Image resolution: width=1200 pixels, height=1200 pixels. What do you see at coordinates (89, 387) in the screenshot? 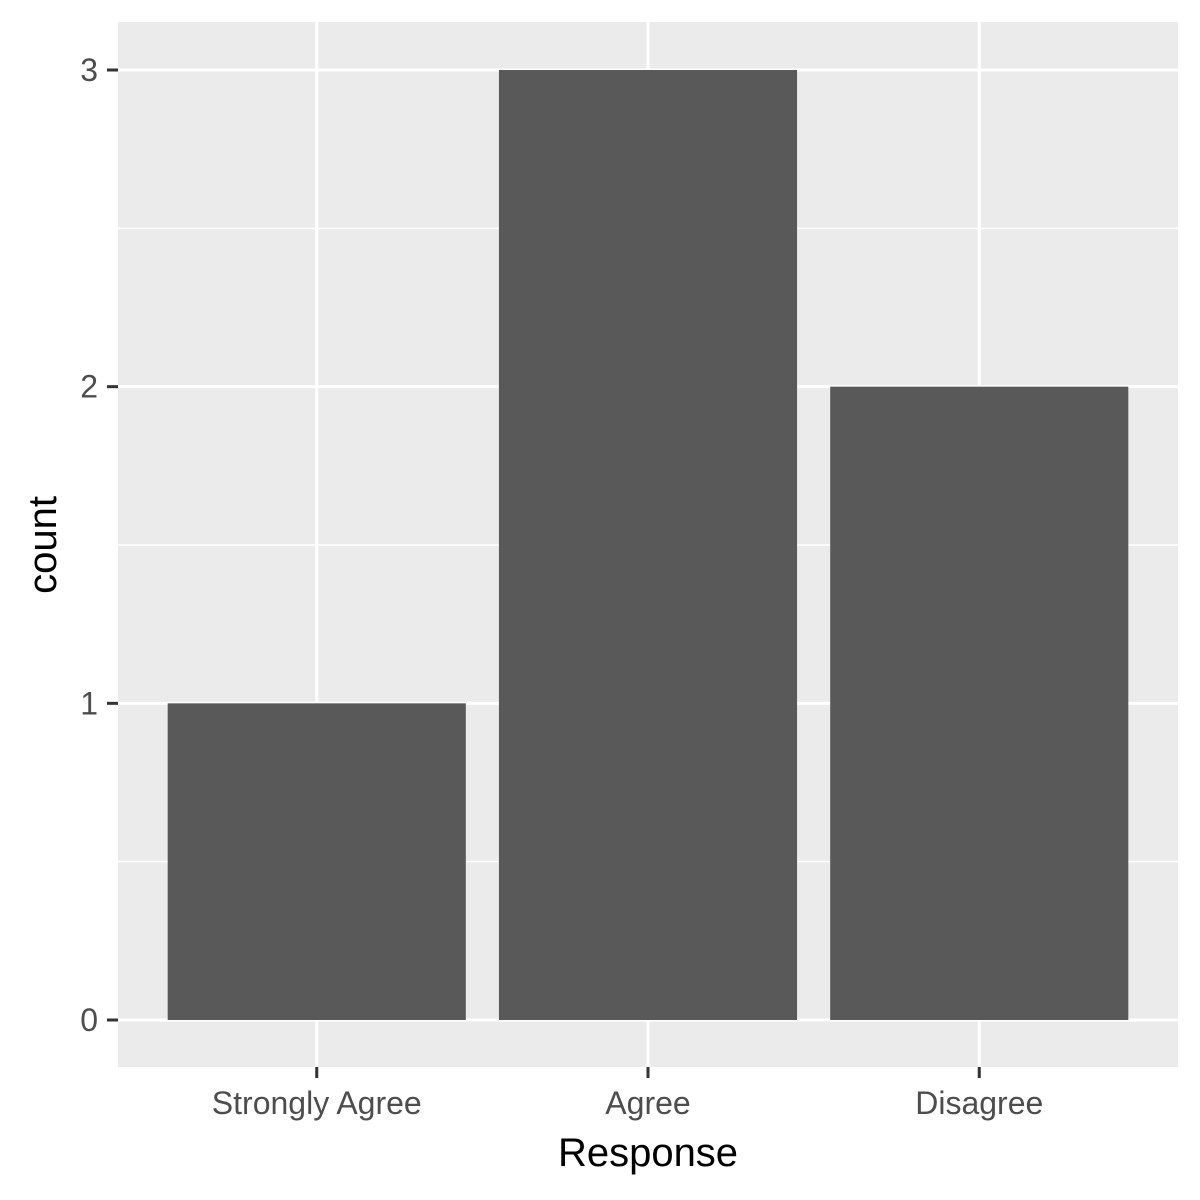
I see `y-tick-label: 2` at bounding box center [89, 387].